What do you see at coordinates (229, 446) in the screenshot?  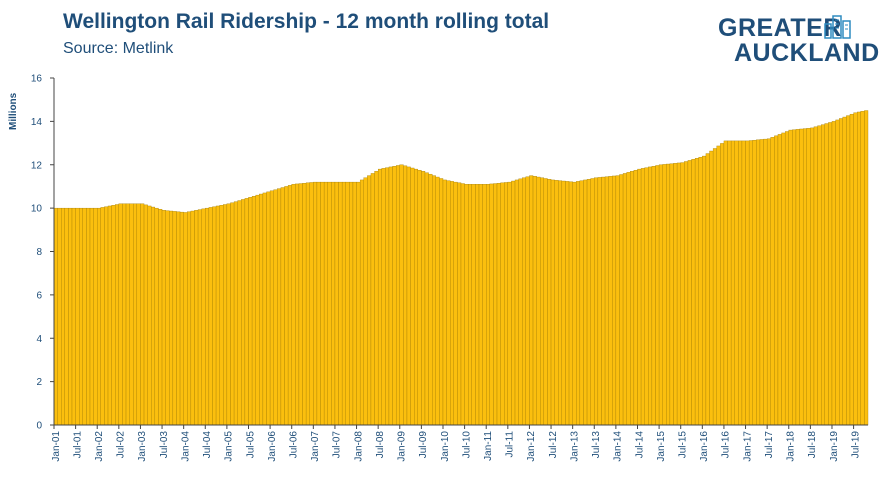 I see `x-tick-label: Jan-05` at bounding box center [229, 446].